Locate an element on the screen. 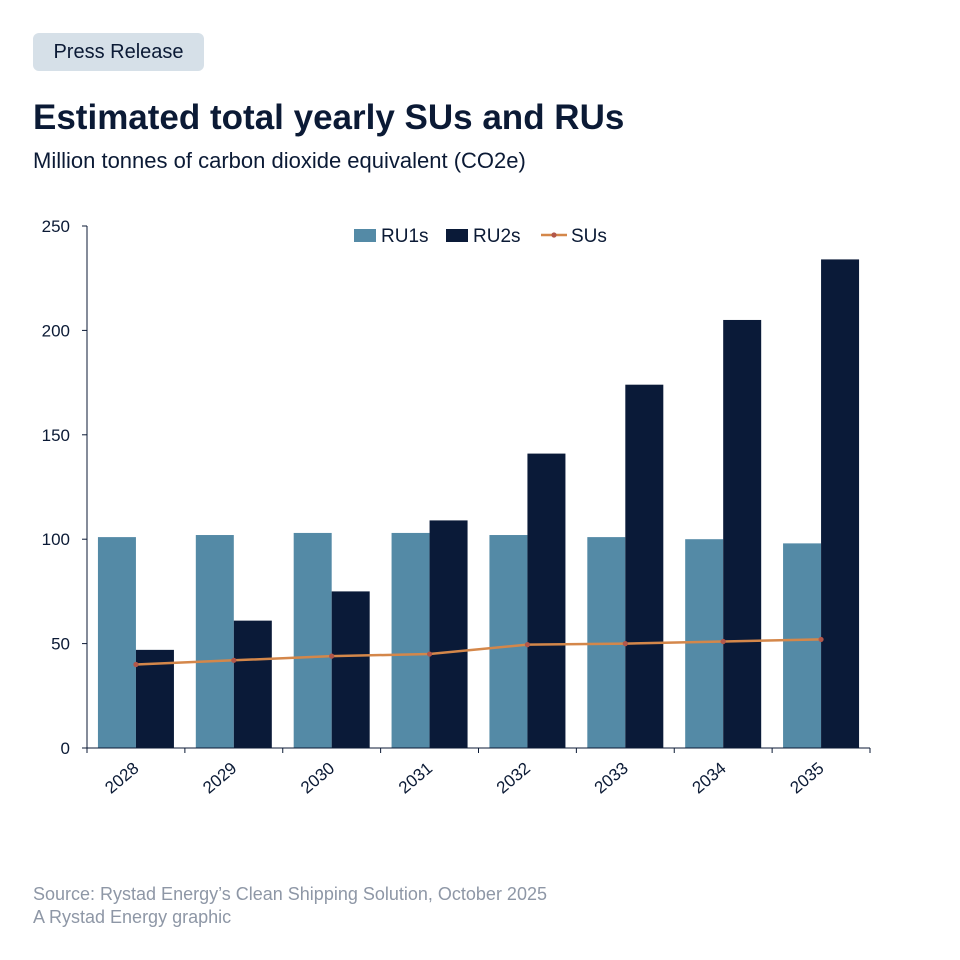 This screenshot has width=960, height=960. ru2-bar-2029 is located at coordinates (252, 684).